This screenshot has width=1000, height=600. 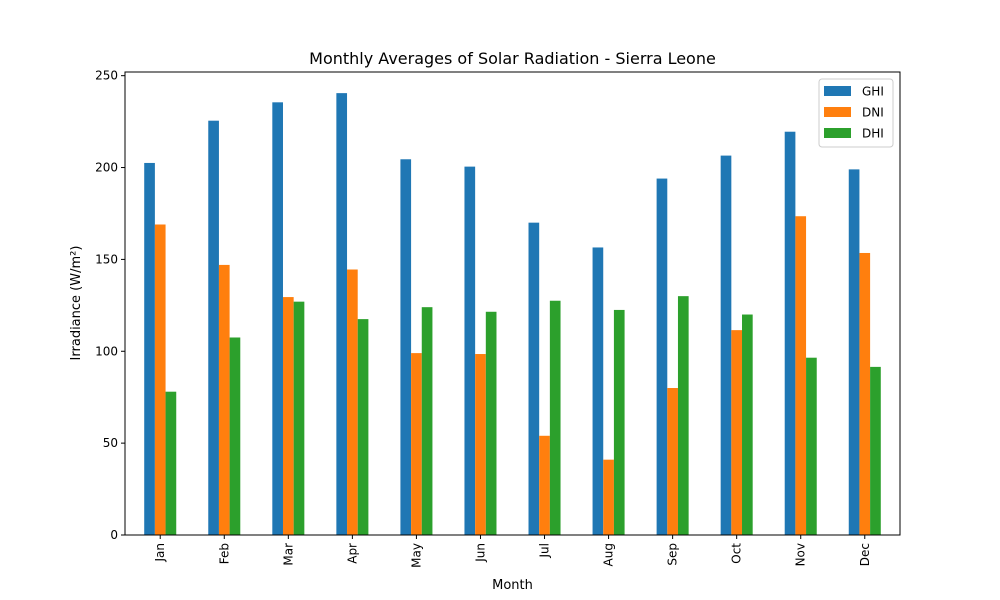 I want to click on bar-dhi-aug, so click(x=619, y=422).